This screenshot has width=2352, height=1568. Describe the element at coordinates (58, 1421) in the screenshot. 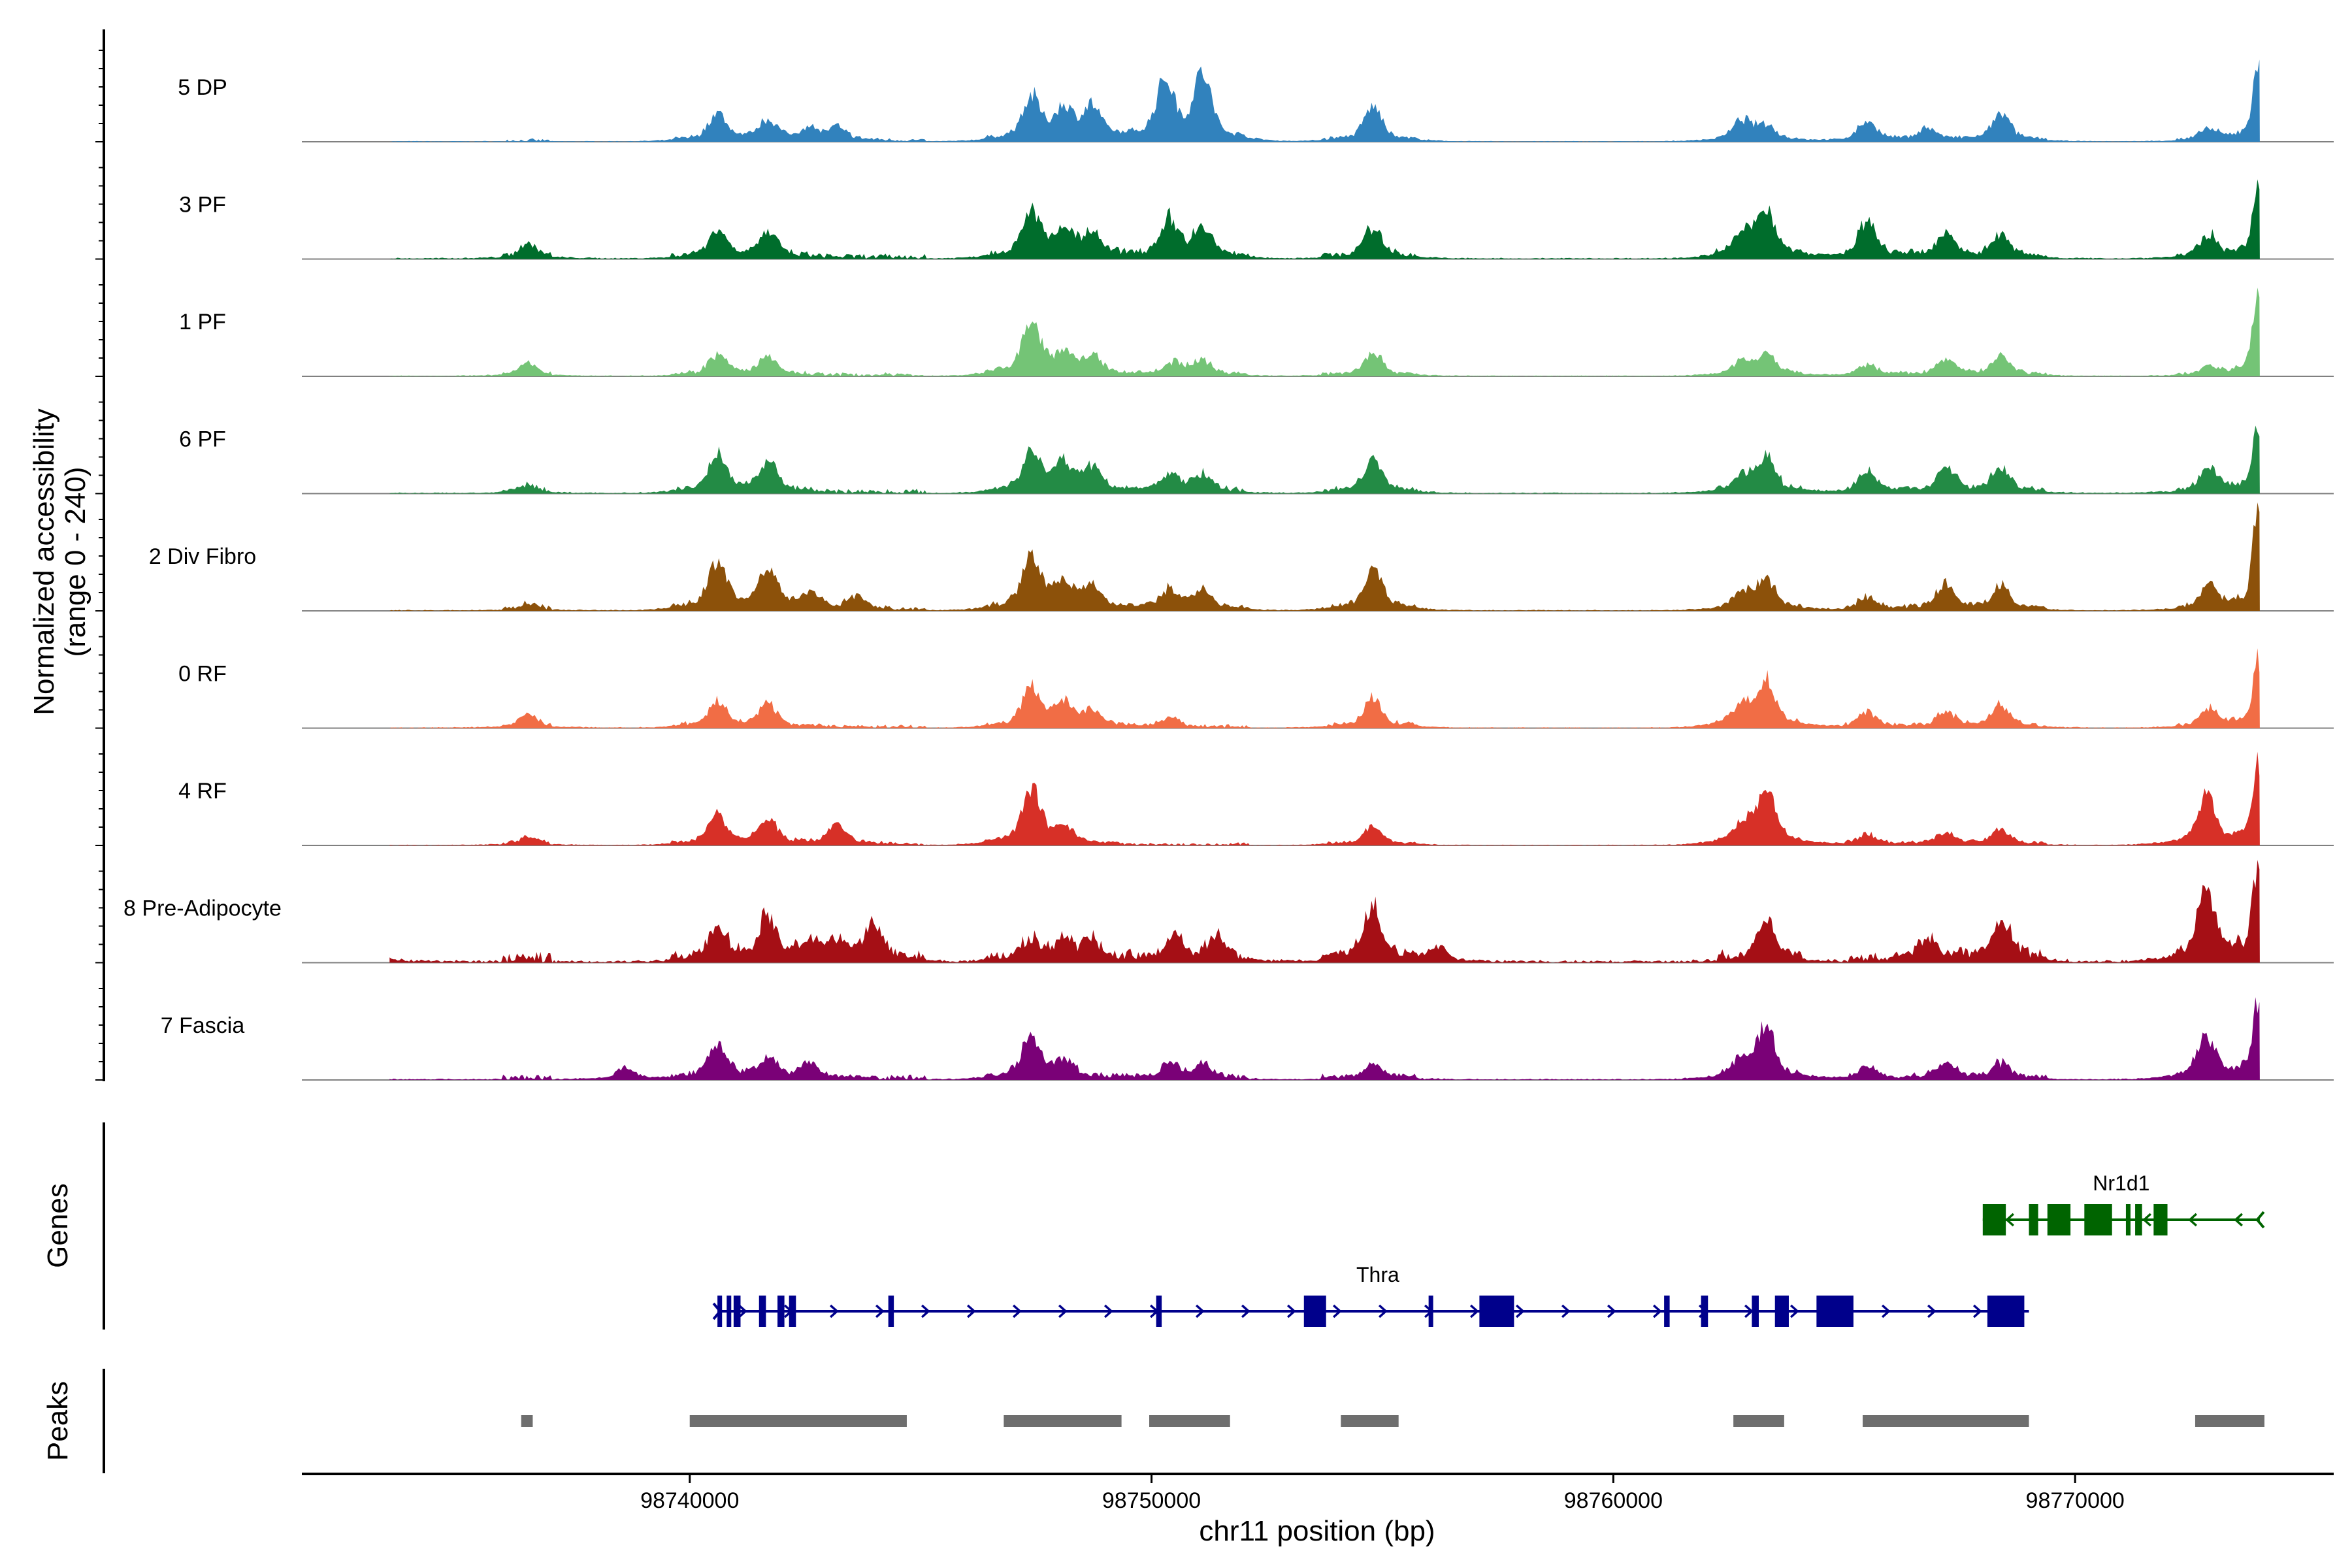

I see `peaks-panel-title: Peaks` at that location.